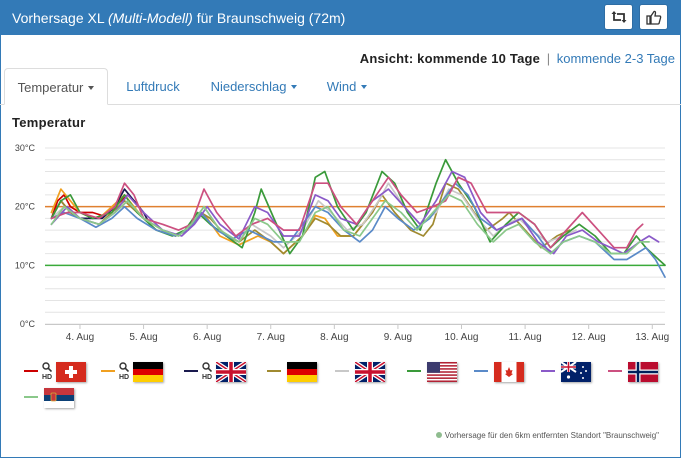 This screenshot has width=681, height=458. What do you see at coordinates (271, 337) in the screenshot?
I see `x-tick-label: 7. Aug` at bounding box center [271, 337].